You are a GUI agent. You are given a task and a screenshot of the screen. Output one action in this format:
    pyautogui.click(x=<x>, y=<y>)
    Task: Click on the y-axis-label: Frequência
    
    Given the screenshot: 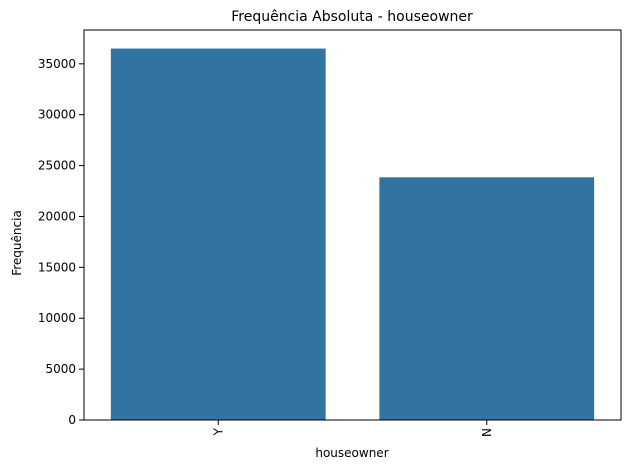 What is the action you would take?
    pyautogui.click(x=17, y=243)
    